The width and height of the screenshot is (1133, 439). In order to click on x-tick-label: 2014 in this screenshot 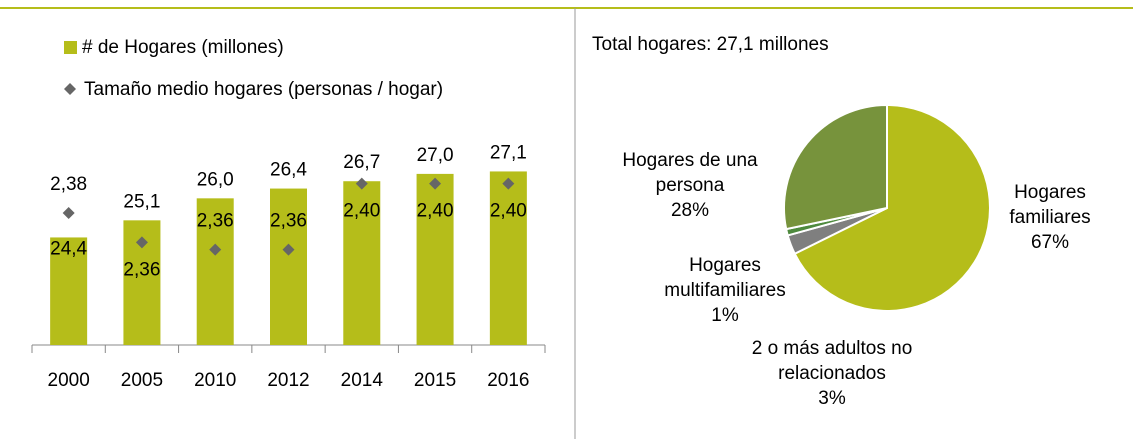, I will do `click(362, 380)`.